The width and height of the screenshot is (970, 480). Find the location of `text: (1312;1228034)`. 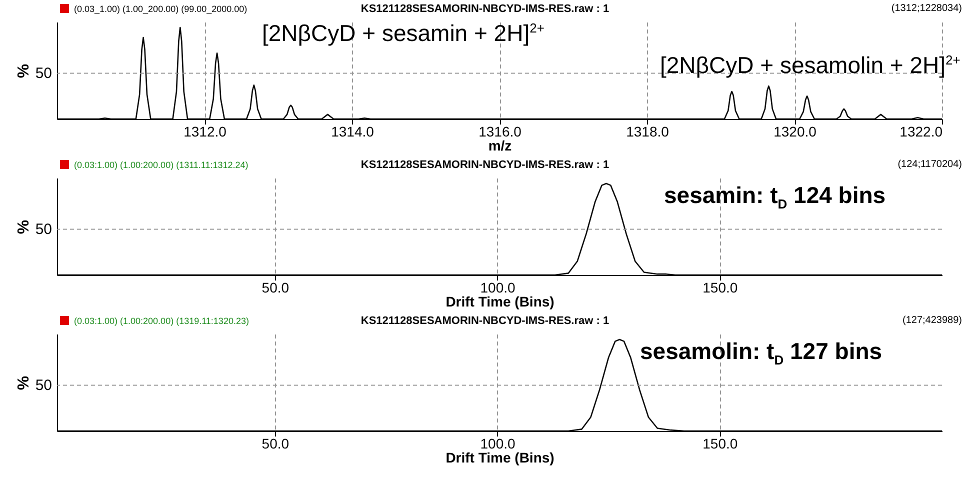

text: (1312;1228034) is located at coordinates (926, 8).